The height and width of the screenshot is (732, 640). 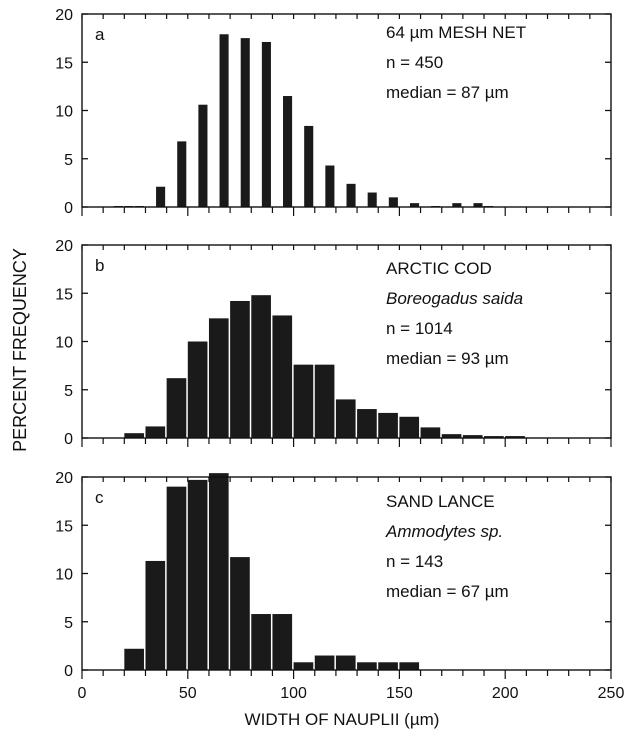 I want to click on annotation: n = 143, so click(x=414, y=561).